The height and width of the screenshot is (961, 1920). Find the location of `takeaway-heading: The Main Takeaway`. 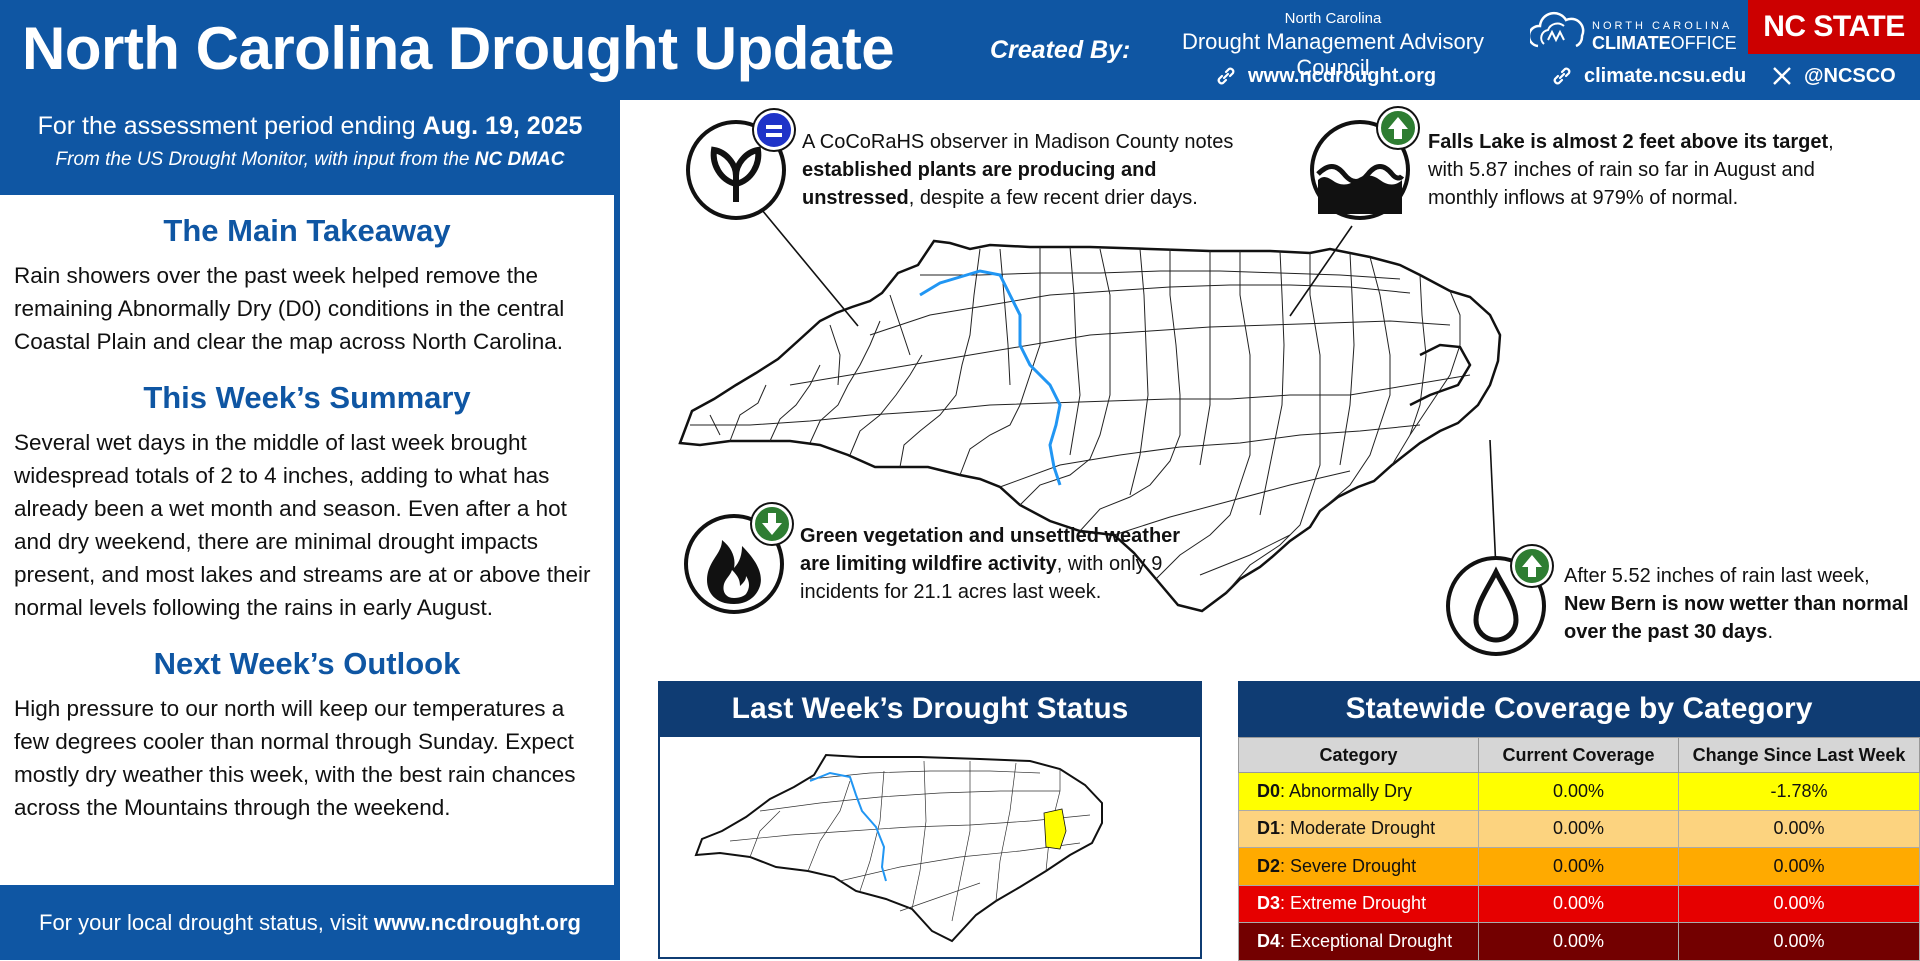

takeaway-heading: The Main Takeaway is located at coordinates (307, 230).